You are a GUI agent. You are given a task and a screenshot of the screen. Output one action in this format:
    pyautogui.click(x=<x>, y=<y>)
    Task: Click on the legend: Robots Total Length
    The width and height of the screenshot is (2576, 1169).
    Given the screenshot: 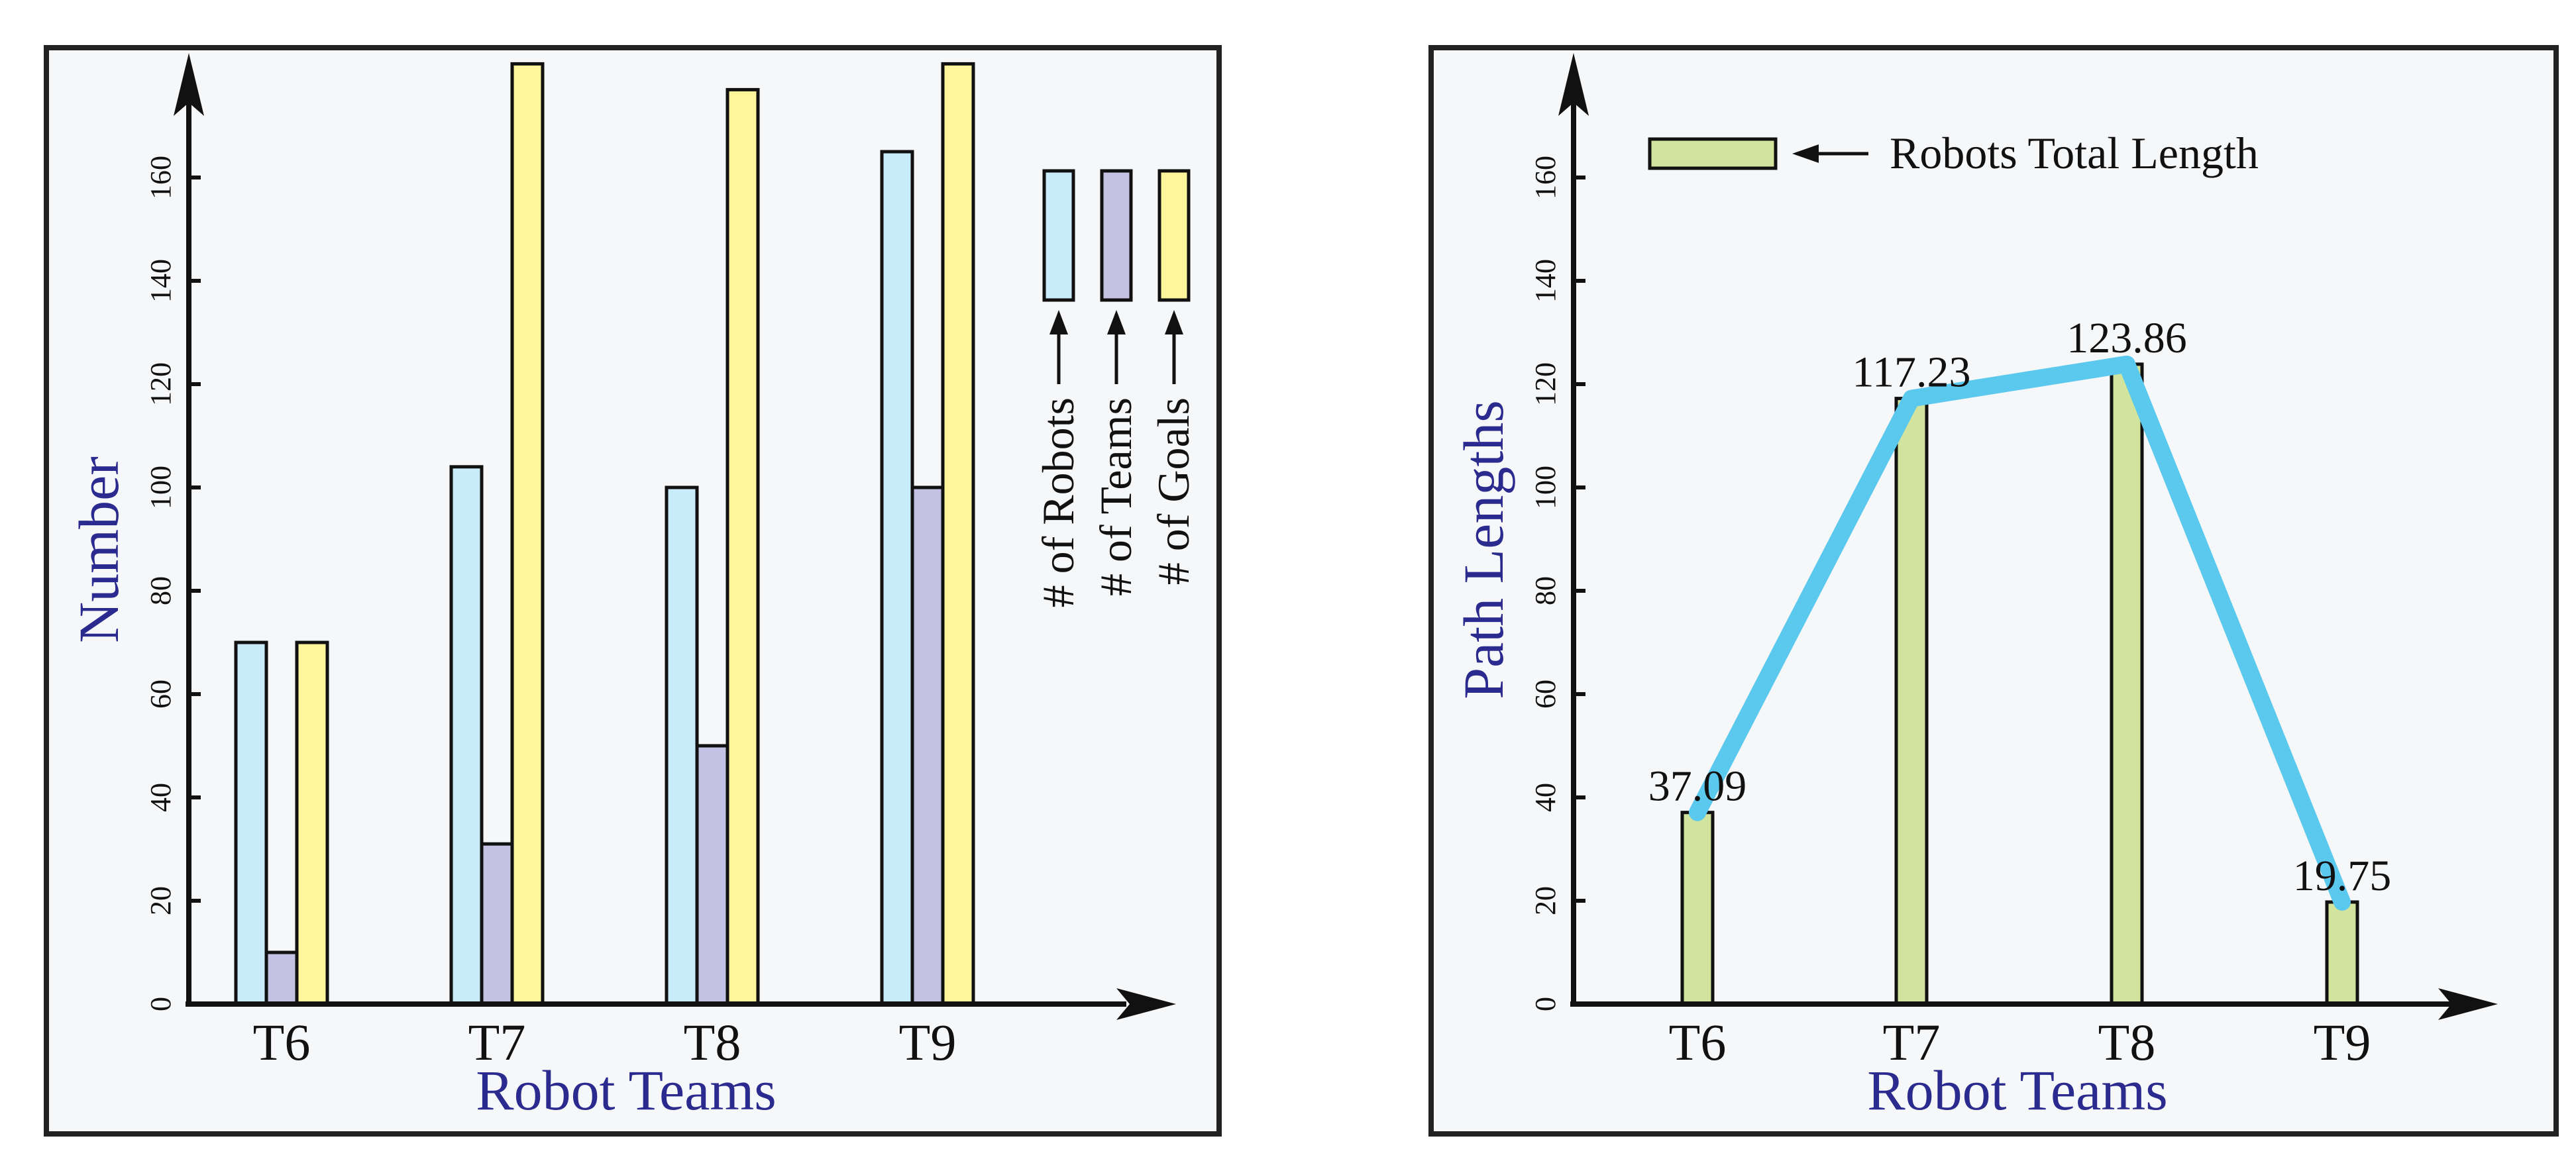 What is the action you would take?
    pyautogui.click(x=1954, y=153)
    